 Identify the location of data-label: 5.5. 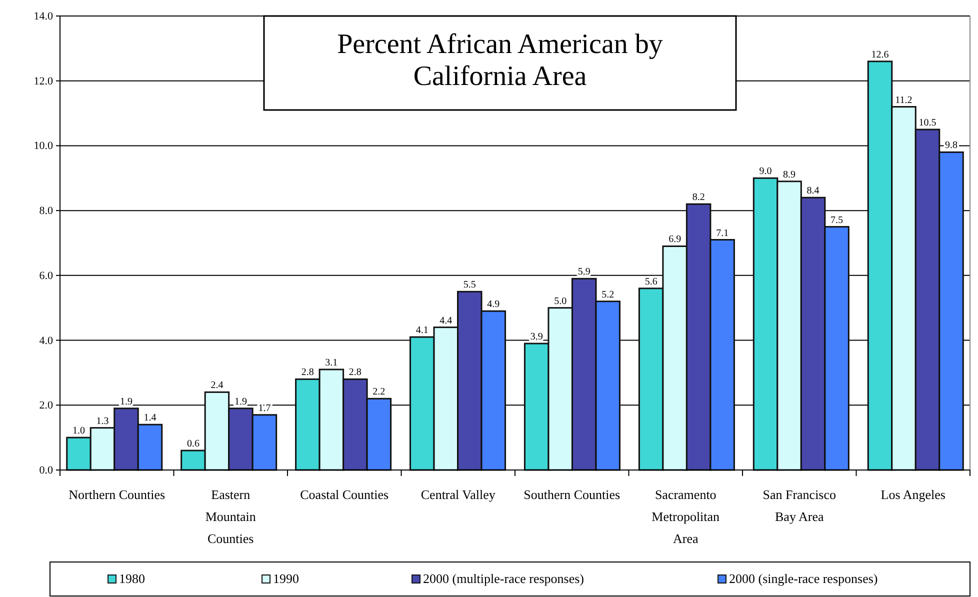
(469, 285).